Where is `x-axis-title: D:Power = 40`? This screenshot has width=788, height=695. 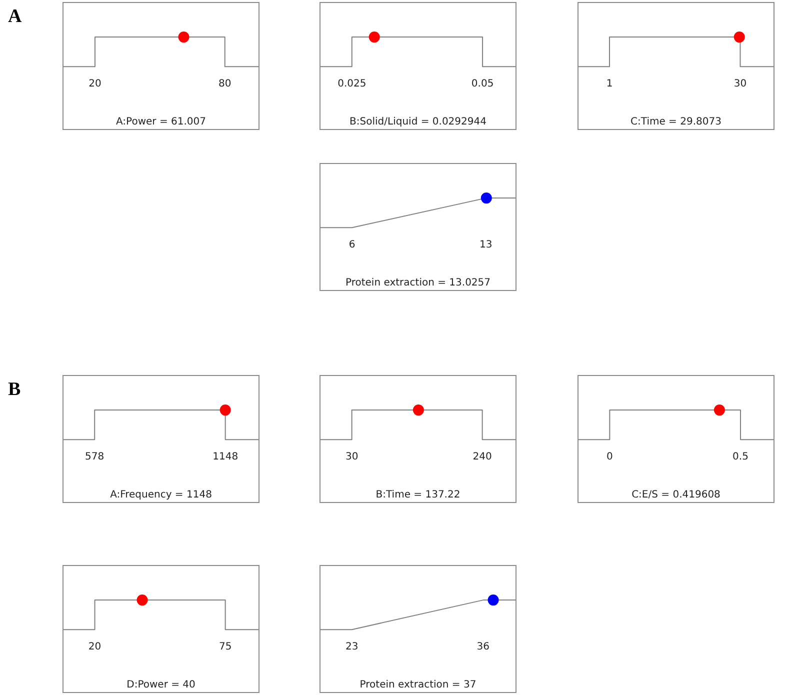 x-axis-title: D:Power = 40 is located at coordinates (161, 685).